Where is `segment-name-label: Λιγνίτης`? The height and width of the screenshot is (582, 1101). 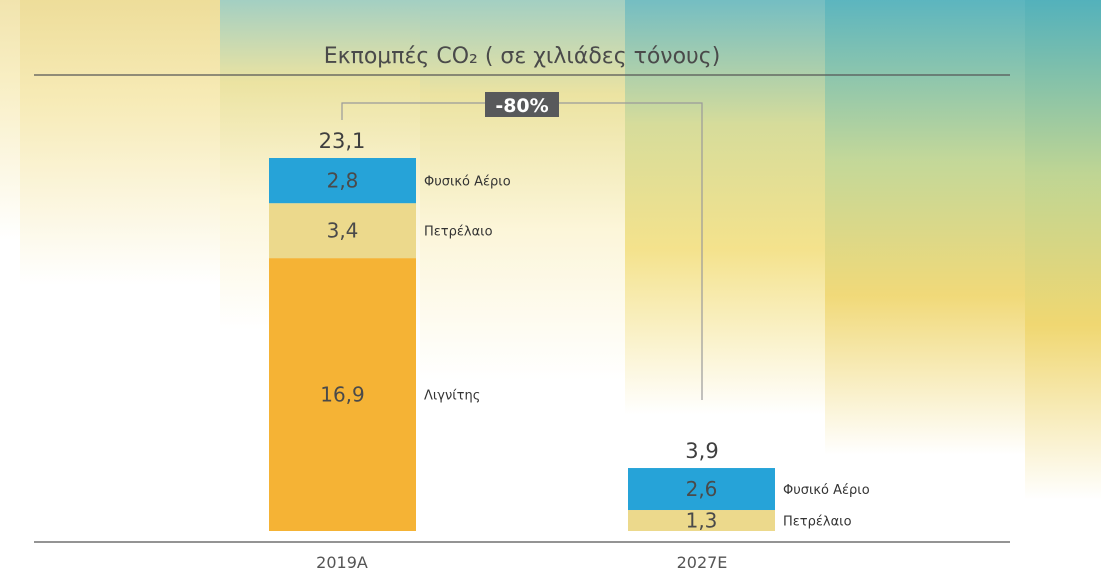 segment-name-label: Λιγνίτης is located at coordinates (452, 396).